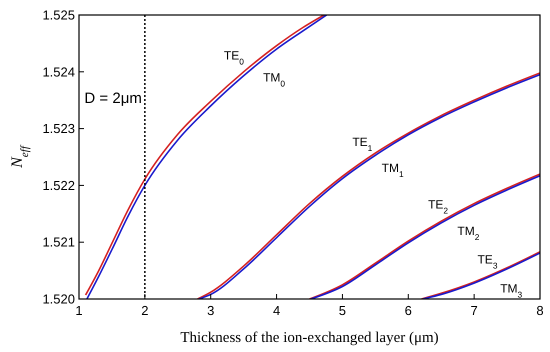 This screenshot has height=352, width=550. What do you see at coordinates (58, 299) in the screenshot?
I see `y-tick-label: 1.520` at bounding box center [58, 299].